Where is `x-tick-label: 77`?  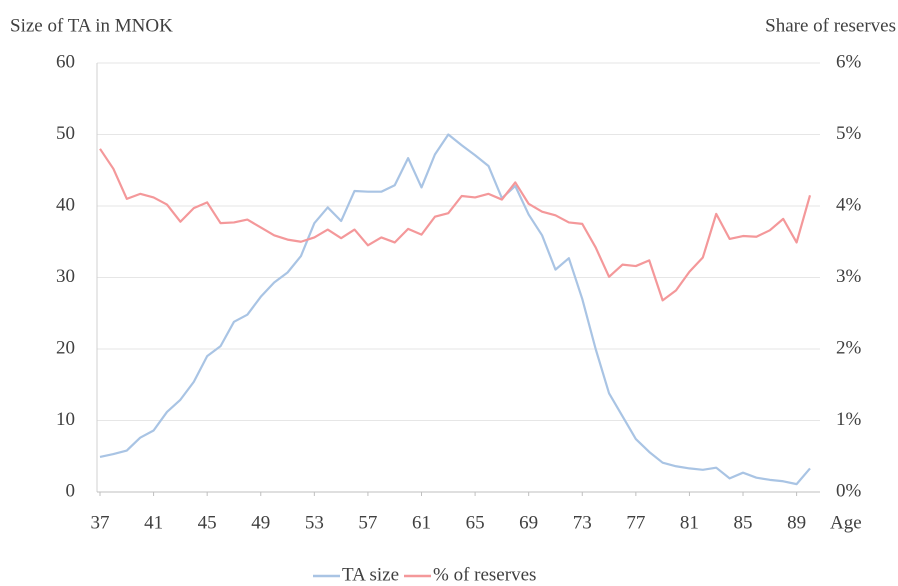
x-tick-label: 77 is located at coordinates (635, 522).